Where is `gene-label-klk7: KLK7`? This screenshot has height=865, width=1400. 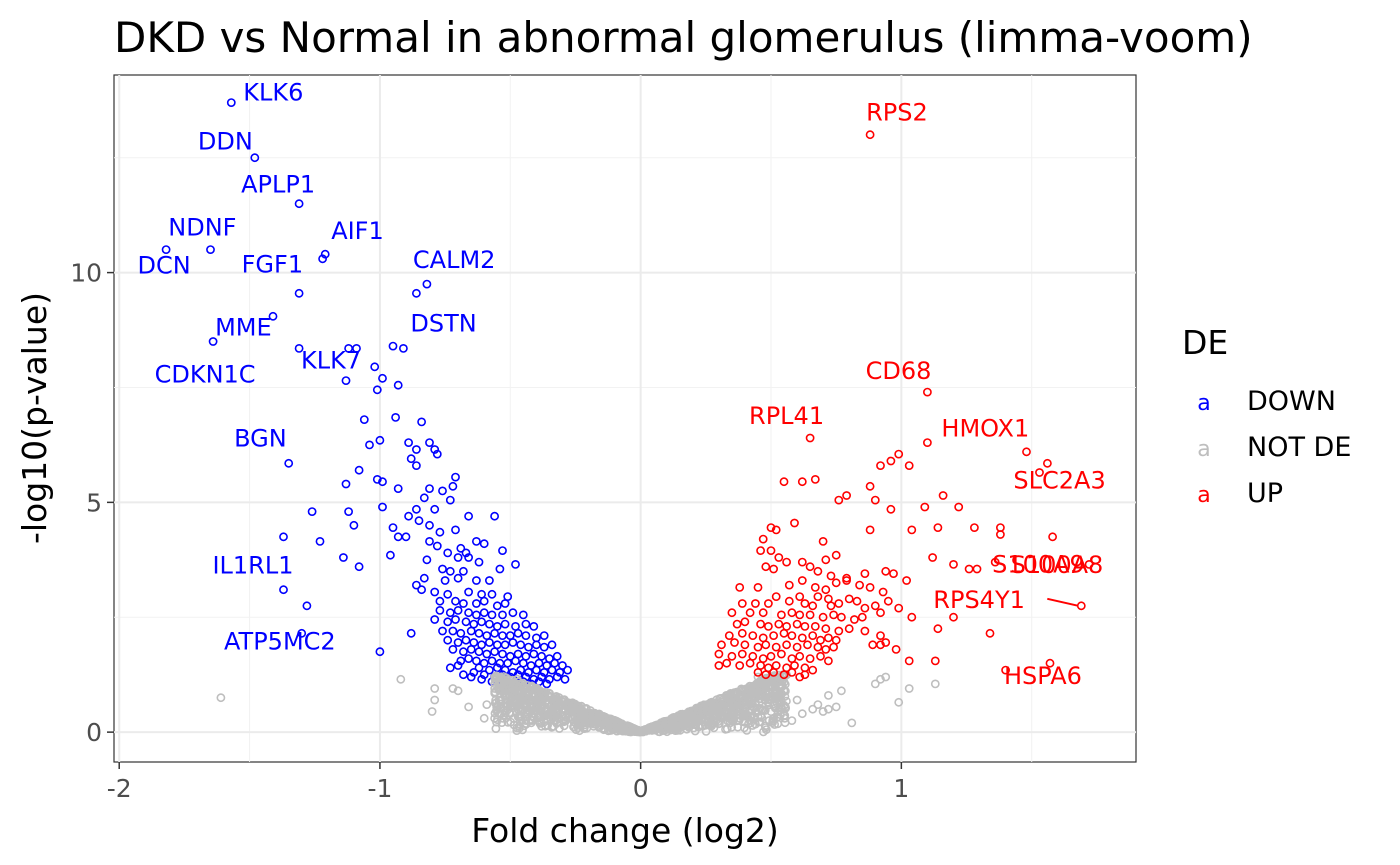
gene-label-klk7: KLK7 is located at coordinates (331, 360).